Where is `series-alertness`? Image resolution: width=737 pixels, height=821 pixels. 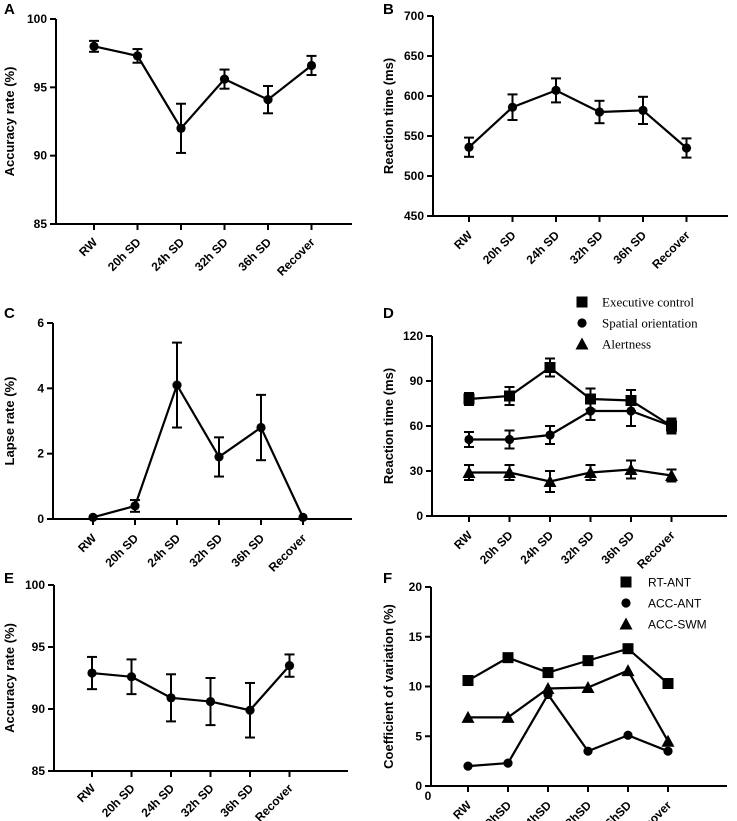
series-alertness is located at coordinates (570, 476).